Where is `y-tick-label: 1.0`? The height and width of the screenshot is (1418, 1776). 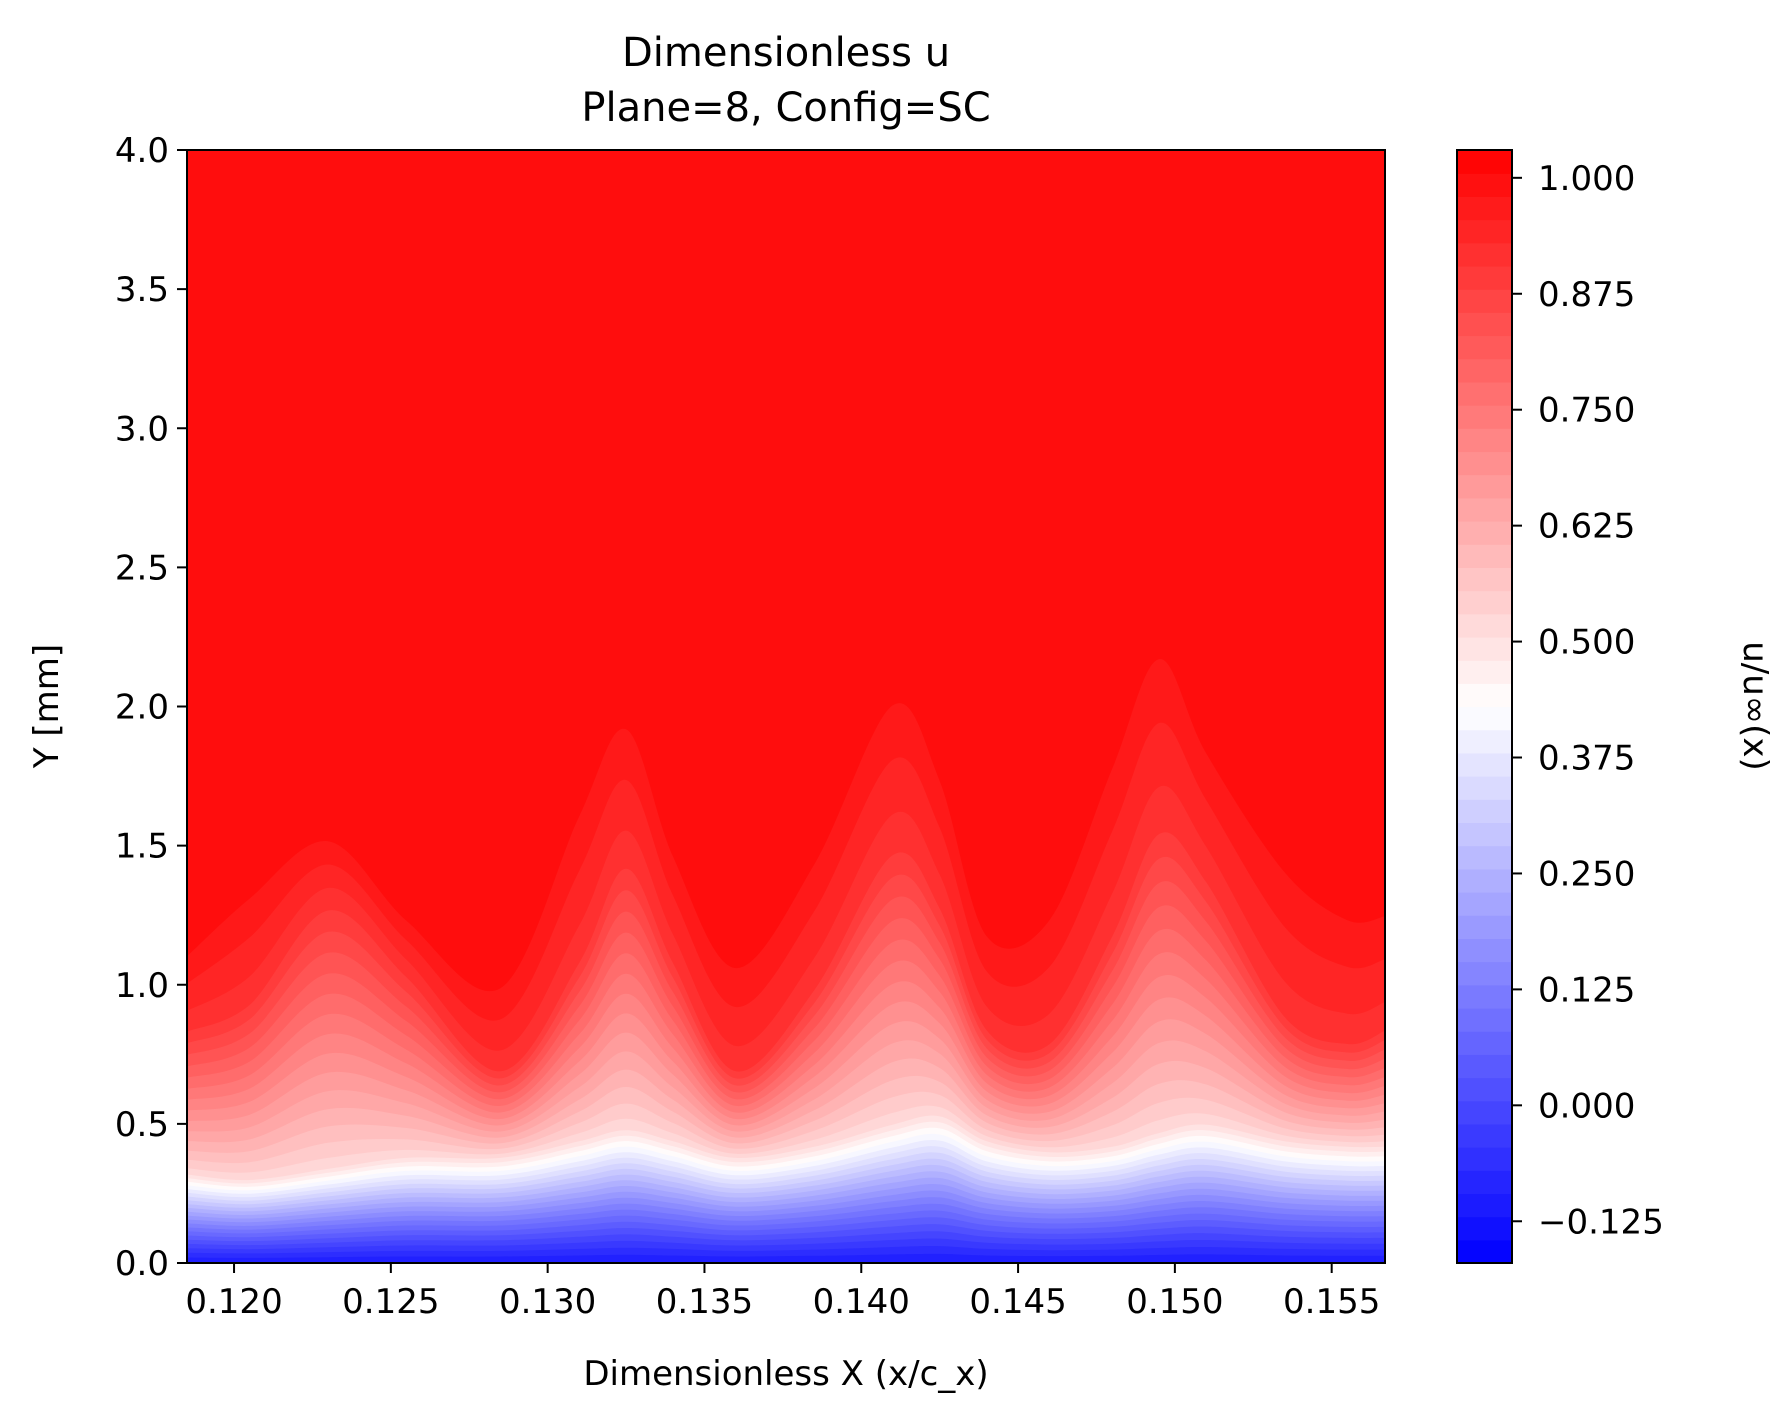
y-tick-label: 1.0 is located at coordinates (142, 986).